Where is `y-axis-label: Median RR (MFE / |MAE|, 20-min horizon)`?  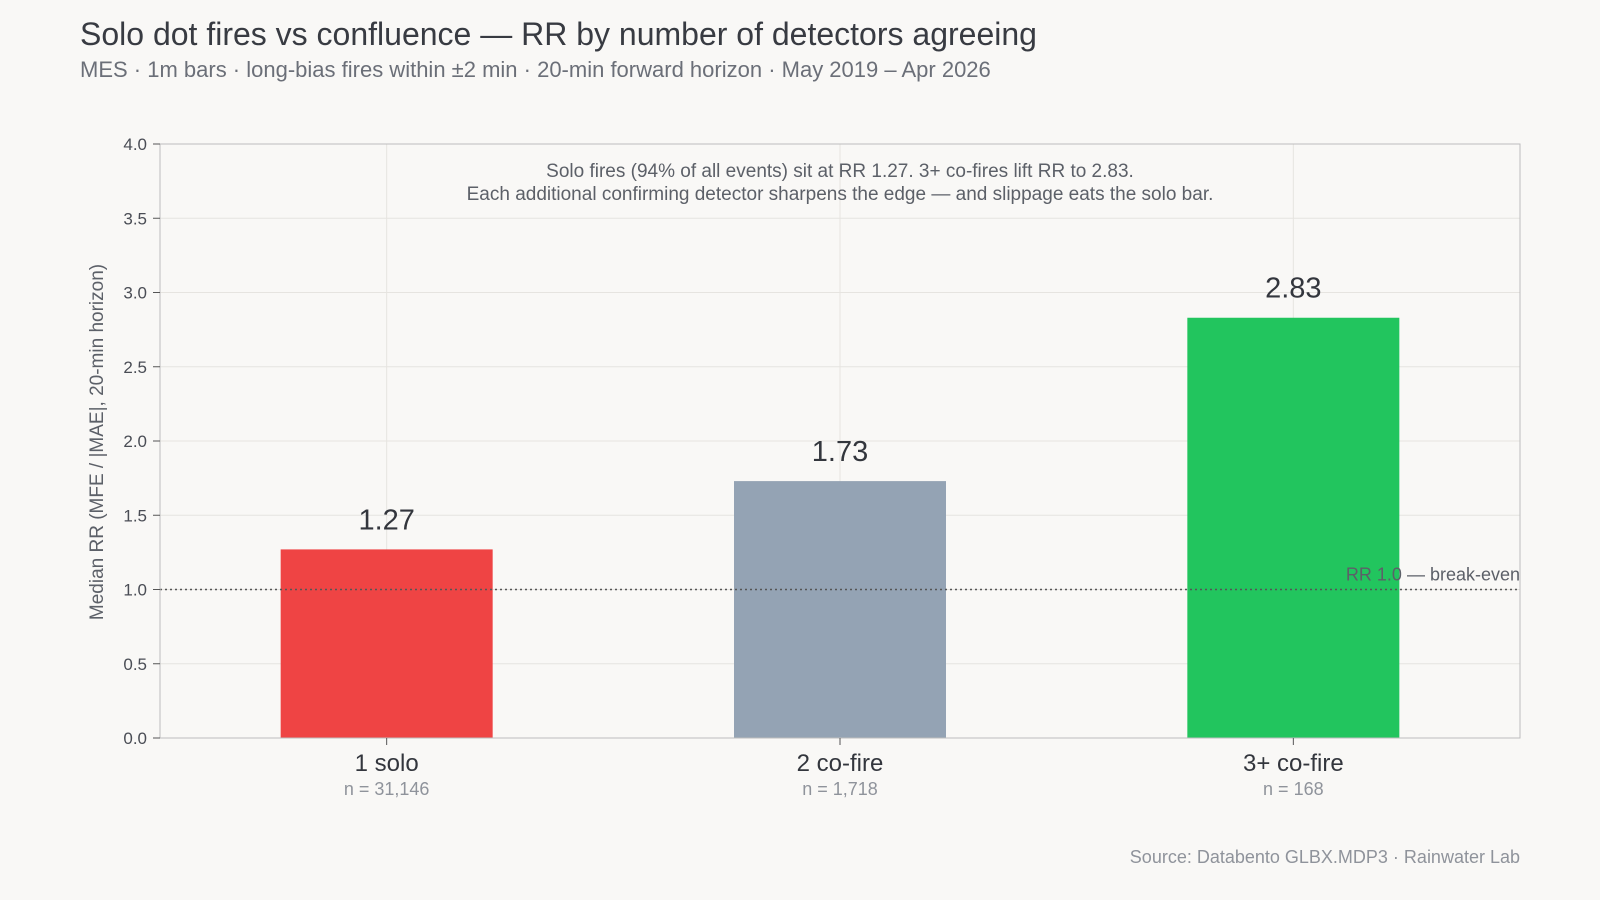
y-axis-label: Median RR (MFE / |MAE|, 20-min horizon) is located at coordinates (97, 442).